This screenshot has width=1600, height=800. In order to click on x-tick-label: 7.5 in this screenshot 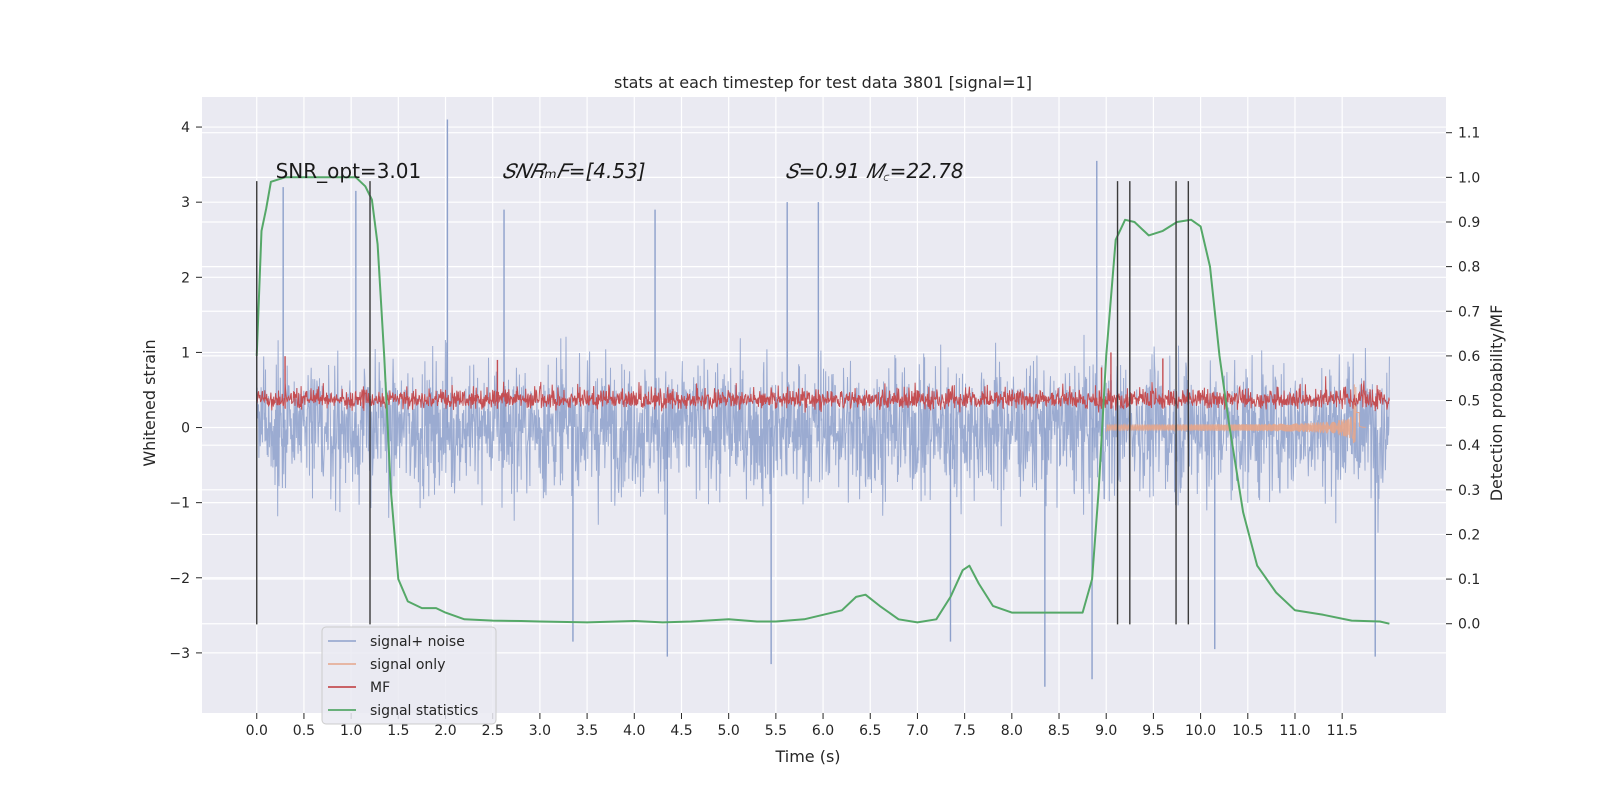, I will do `click(965, 731)`.